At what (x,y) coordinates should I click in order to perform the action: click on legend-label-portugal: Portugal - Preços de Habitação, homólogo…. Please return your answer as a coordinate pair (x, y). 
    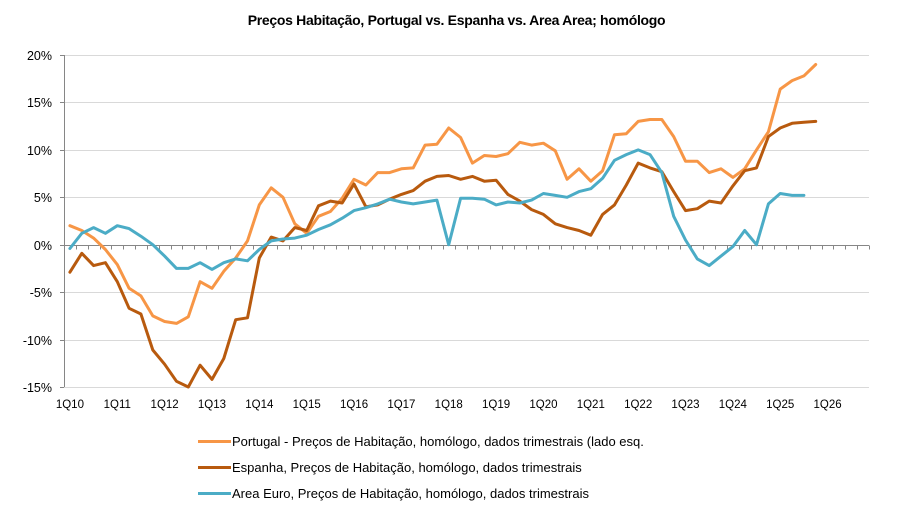
    Looking at the image, I should click on (438, 441).